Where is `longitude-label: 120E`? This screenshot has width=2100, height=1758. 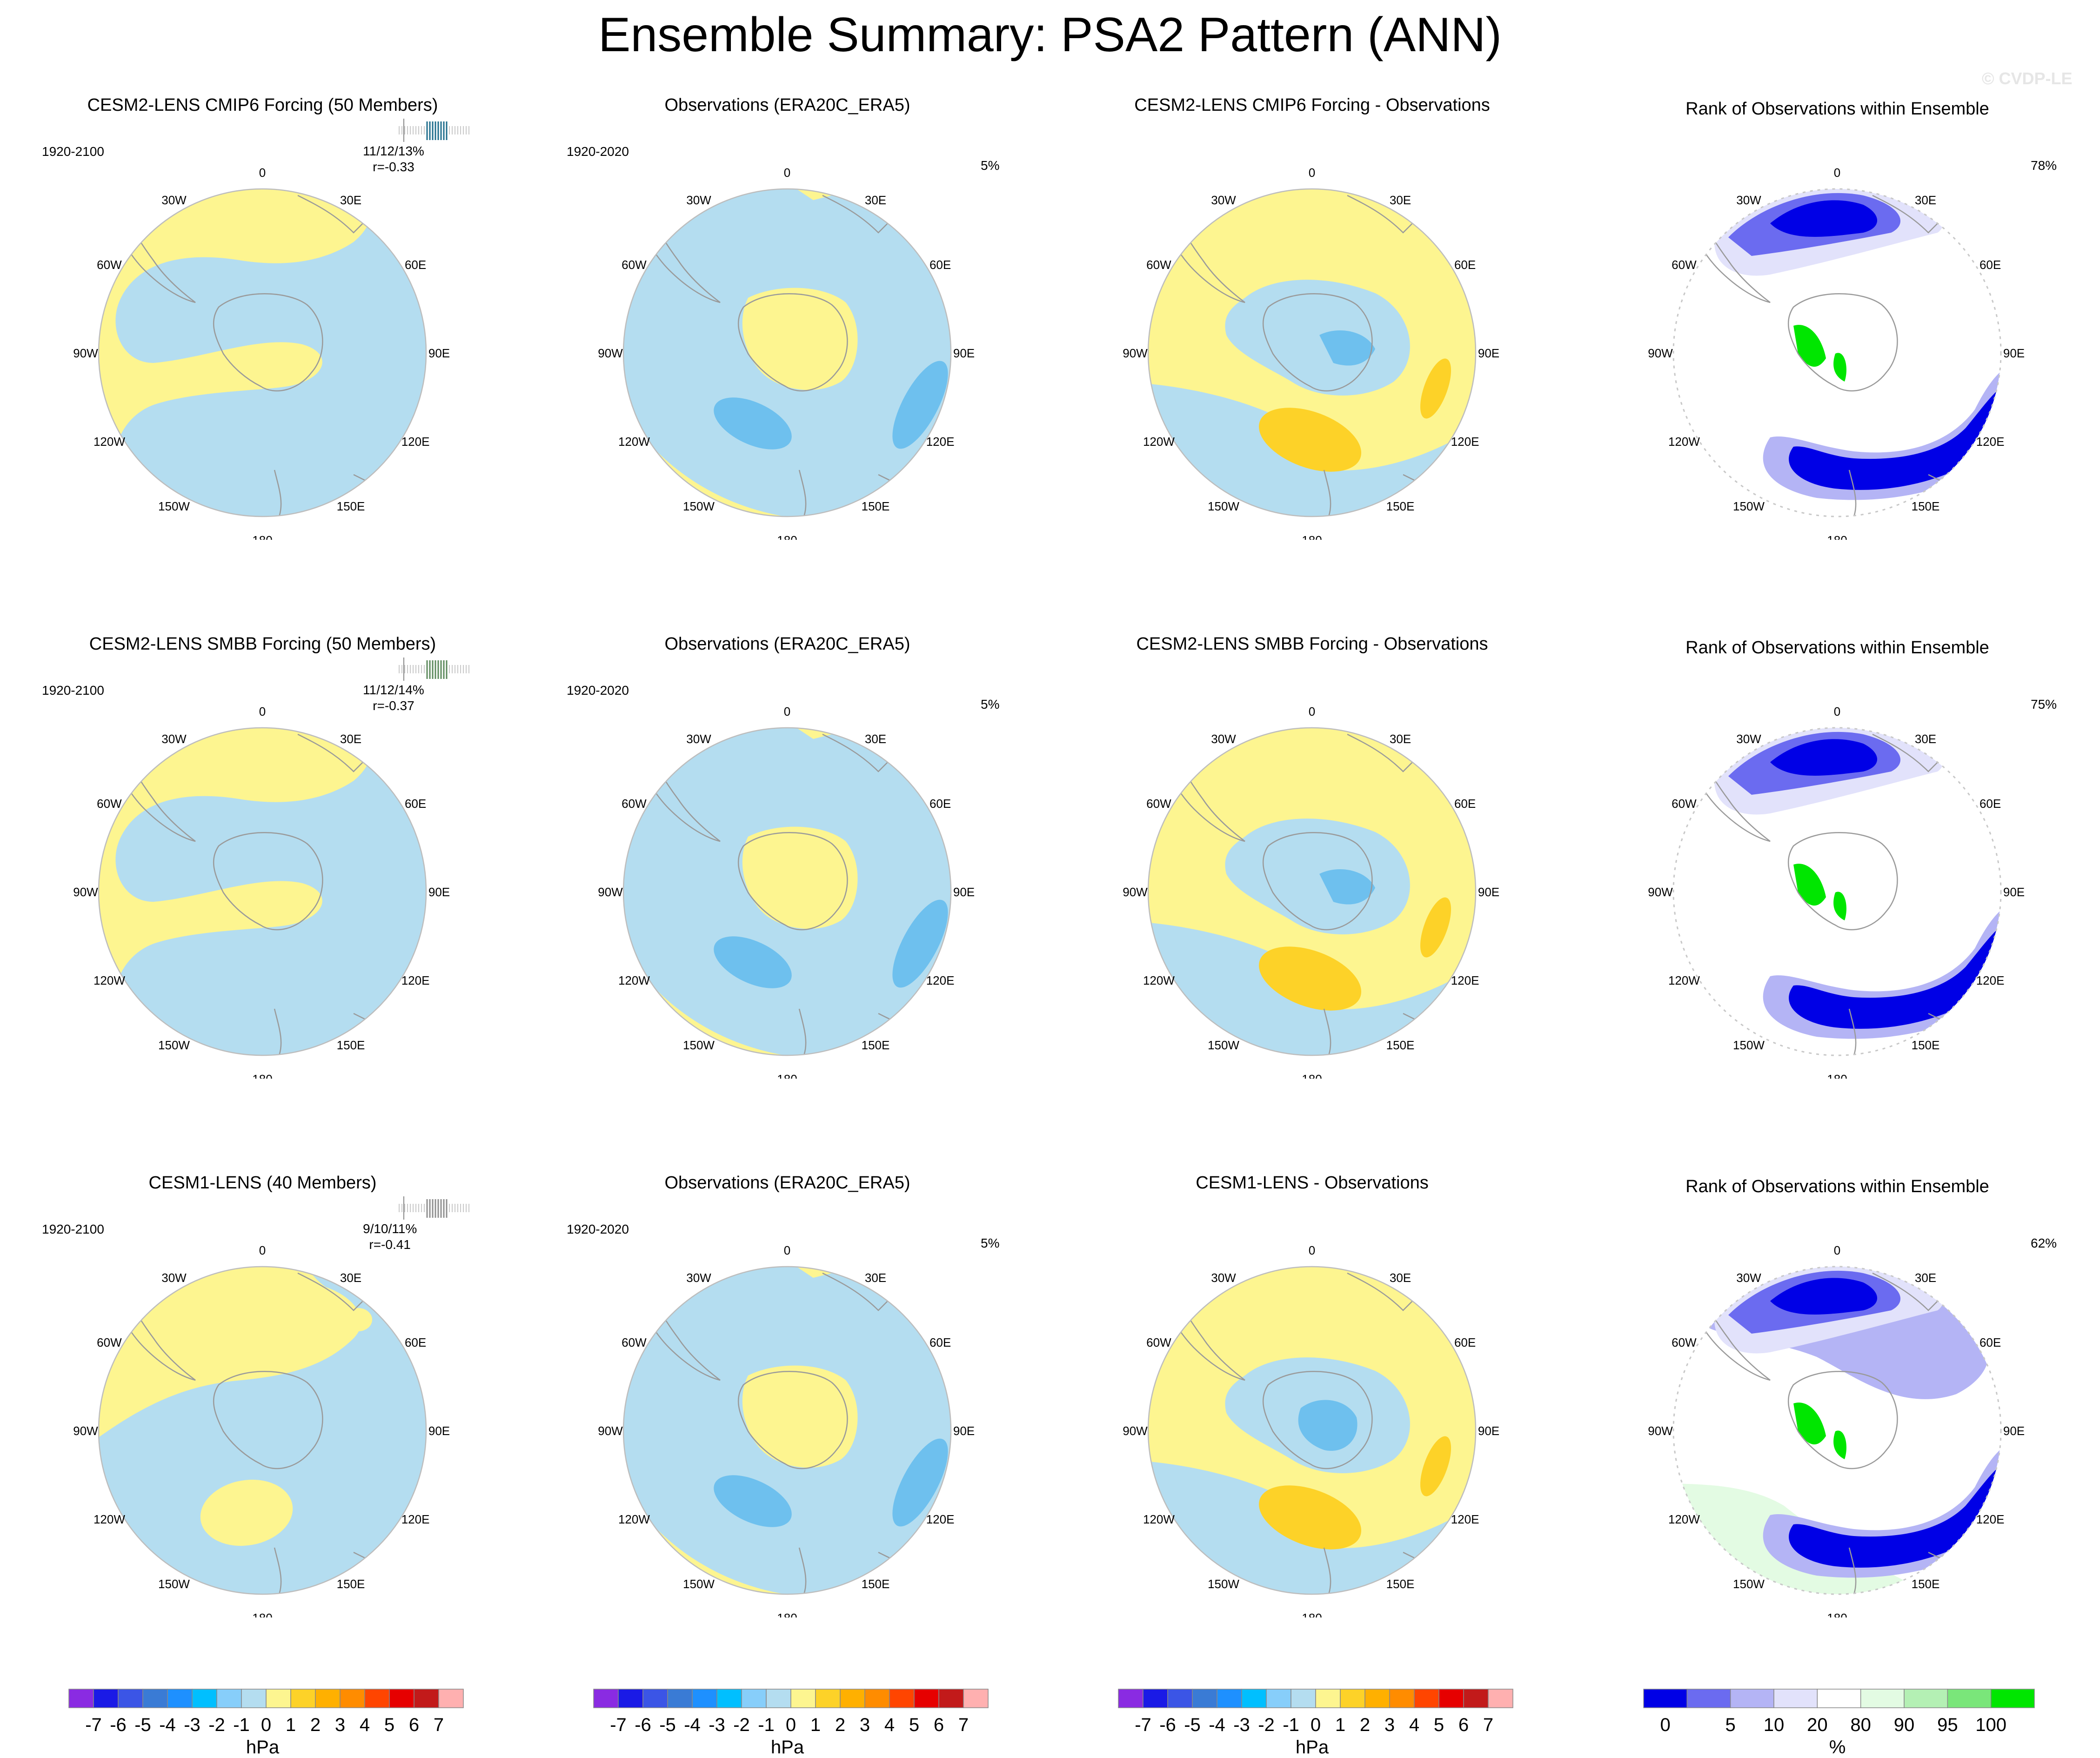 longitude-label: 120E is located at coordinates (415, 980).